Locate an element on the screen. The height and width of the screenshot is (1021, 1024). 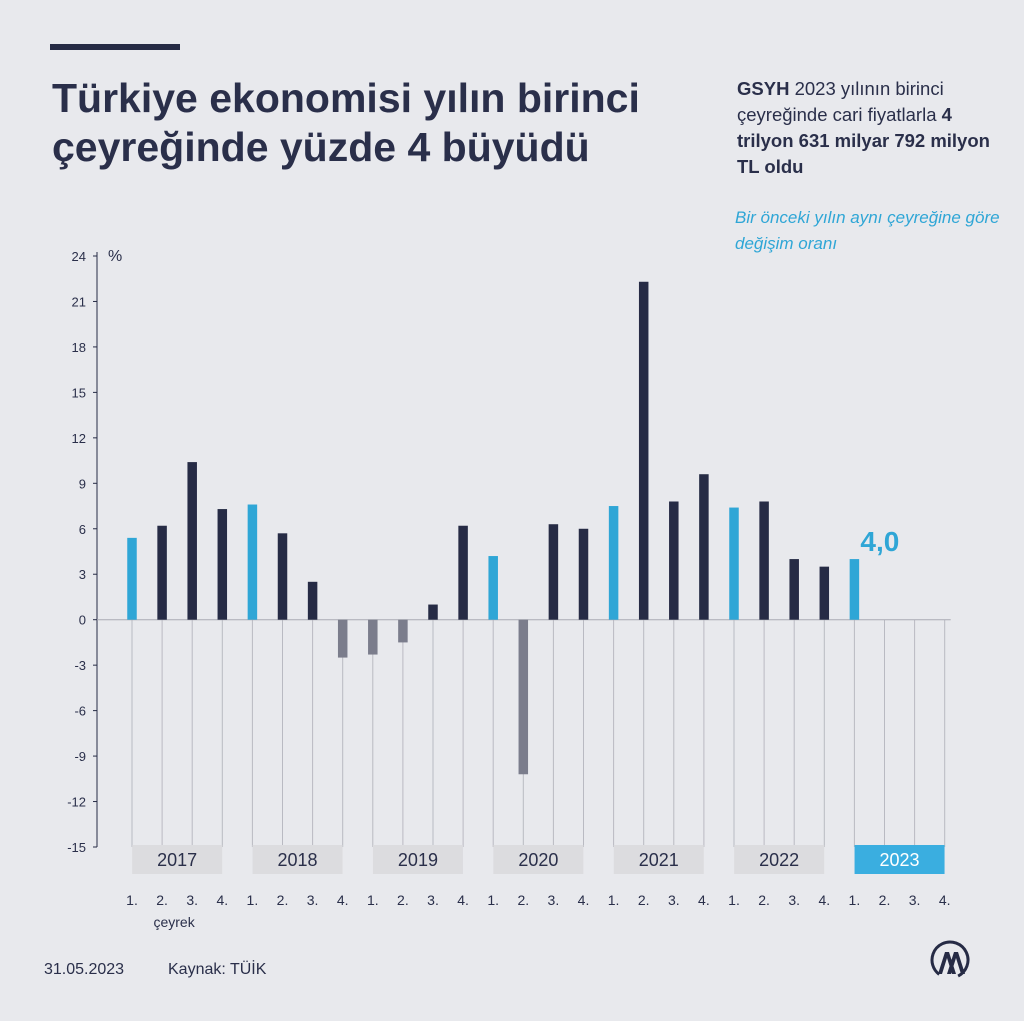
y-tick-label: 24 is located at coordinates (79, 256).